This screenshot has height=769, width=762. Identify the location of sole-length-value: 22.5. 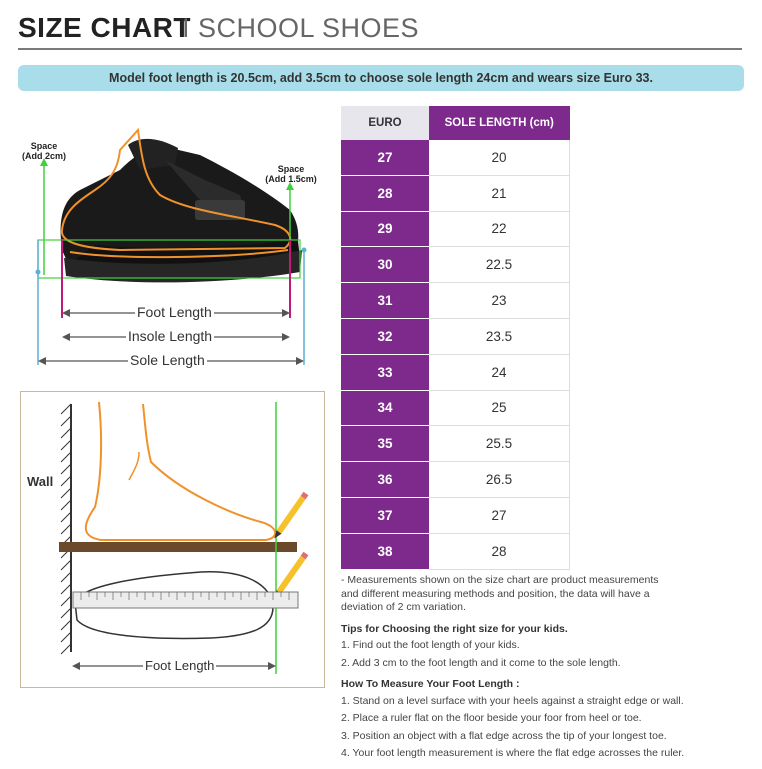
(499, 265).